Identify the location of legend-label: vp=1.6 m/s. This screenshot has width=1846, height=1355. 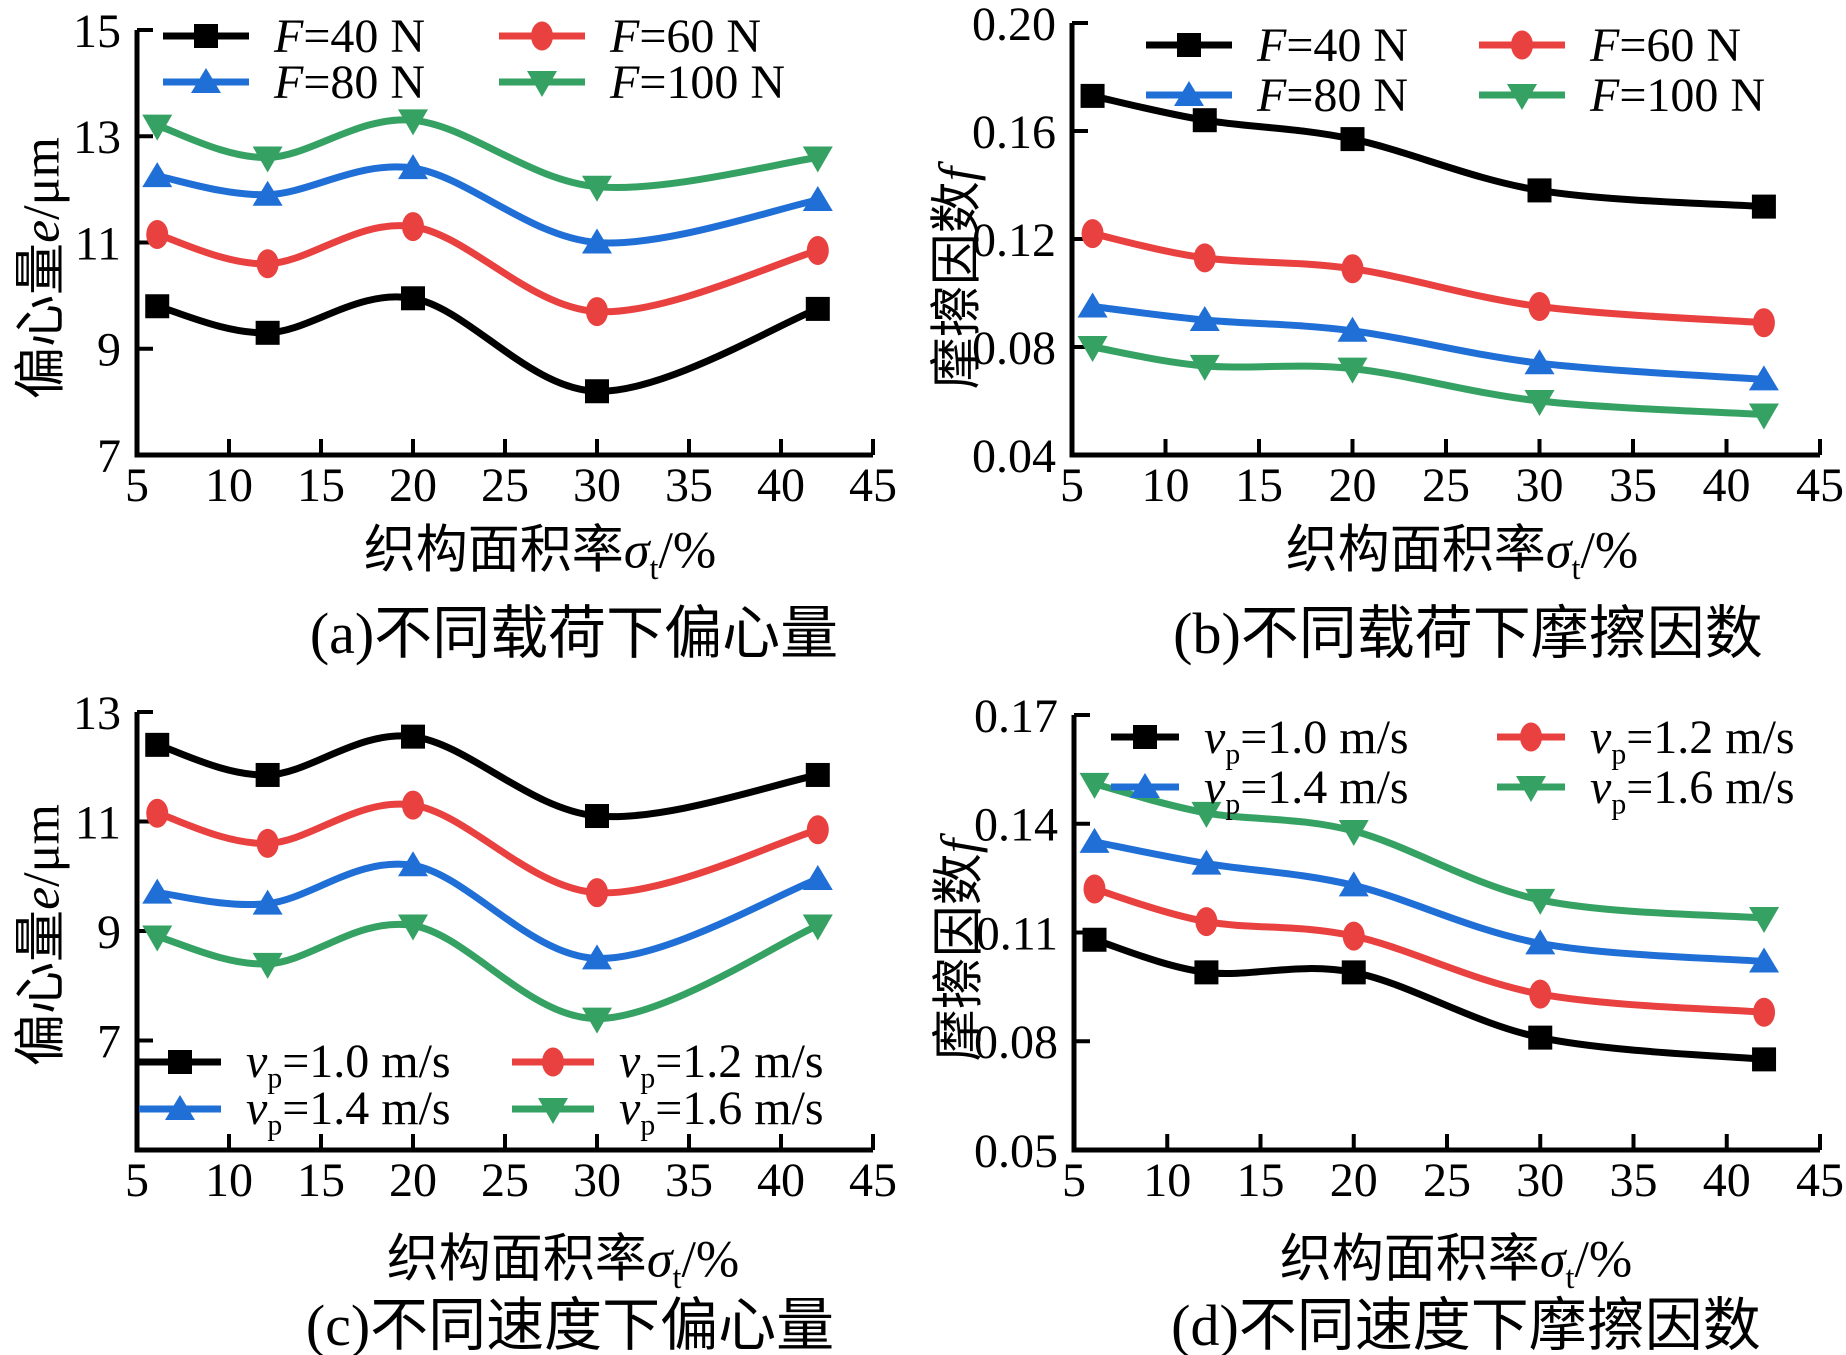
(1692, 789).